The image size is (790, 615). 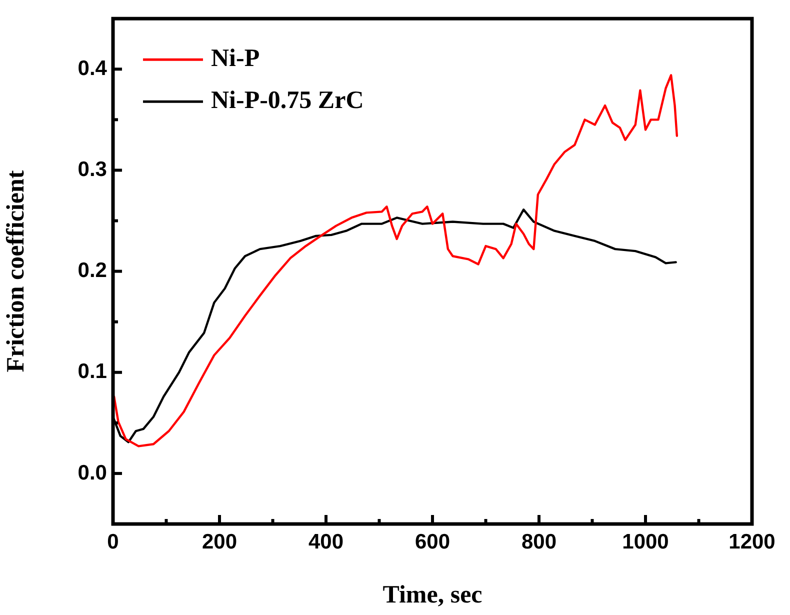 What do you see at coordinates (432, 594) in the screenshot?
I see `x-axis-title: Time, sec` at bounding box center [432, 594].